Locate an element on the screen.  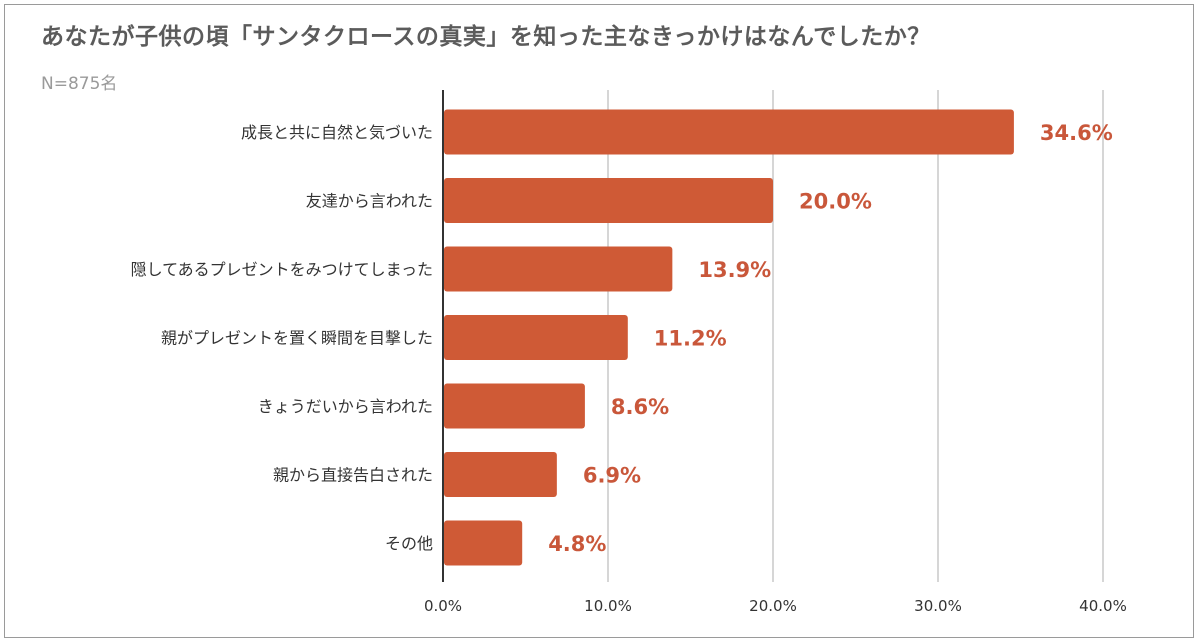
tick-label: 40.0% is located at coordinates (1103, 606).